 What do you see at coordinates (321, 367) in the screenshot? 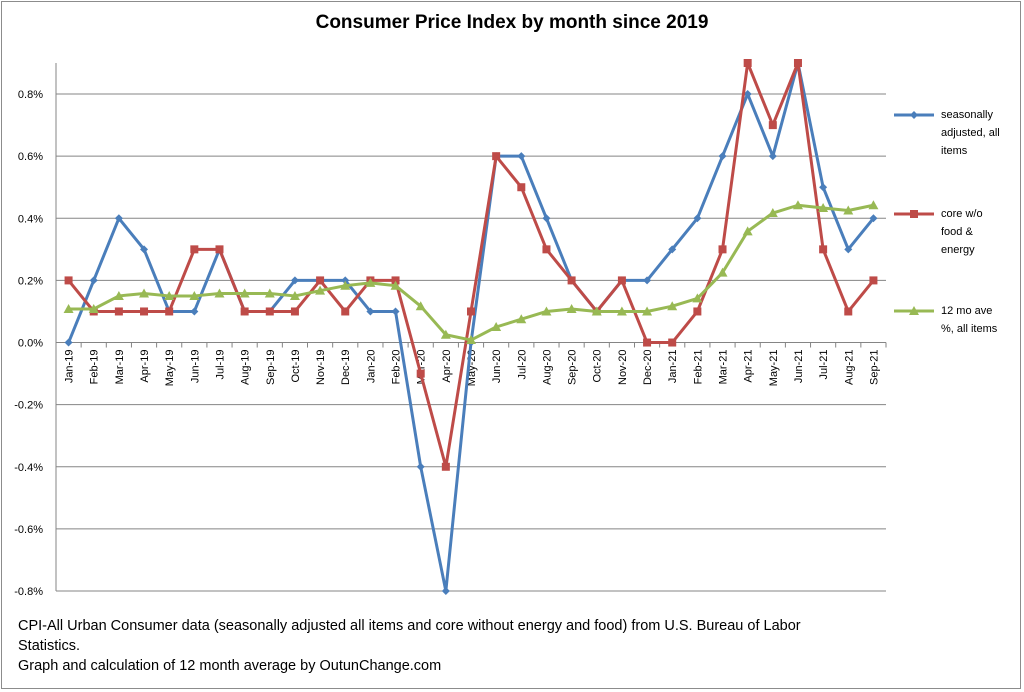
I see `x-tick-label: Nov-19` at bounding box center [321, 367].